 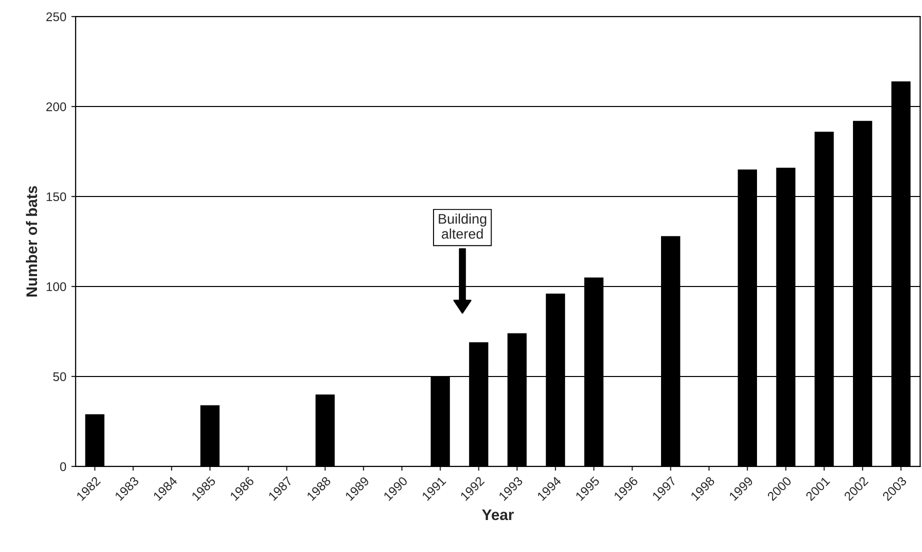 I want to click on y-tick-label: 150, so click(x=56, y=197).